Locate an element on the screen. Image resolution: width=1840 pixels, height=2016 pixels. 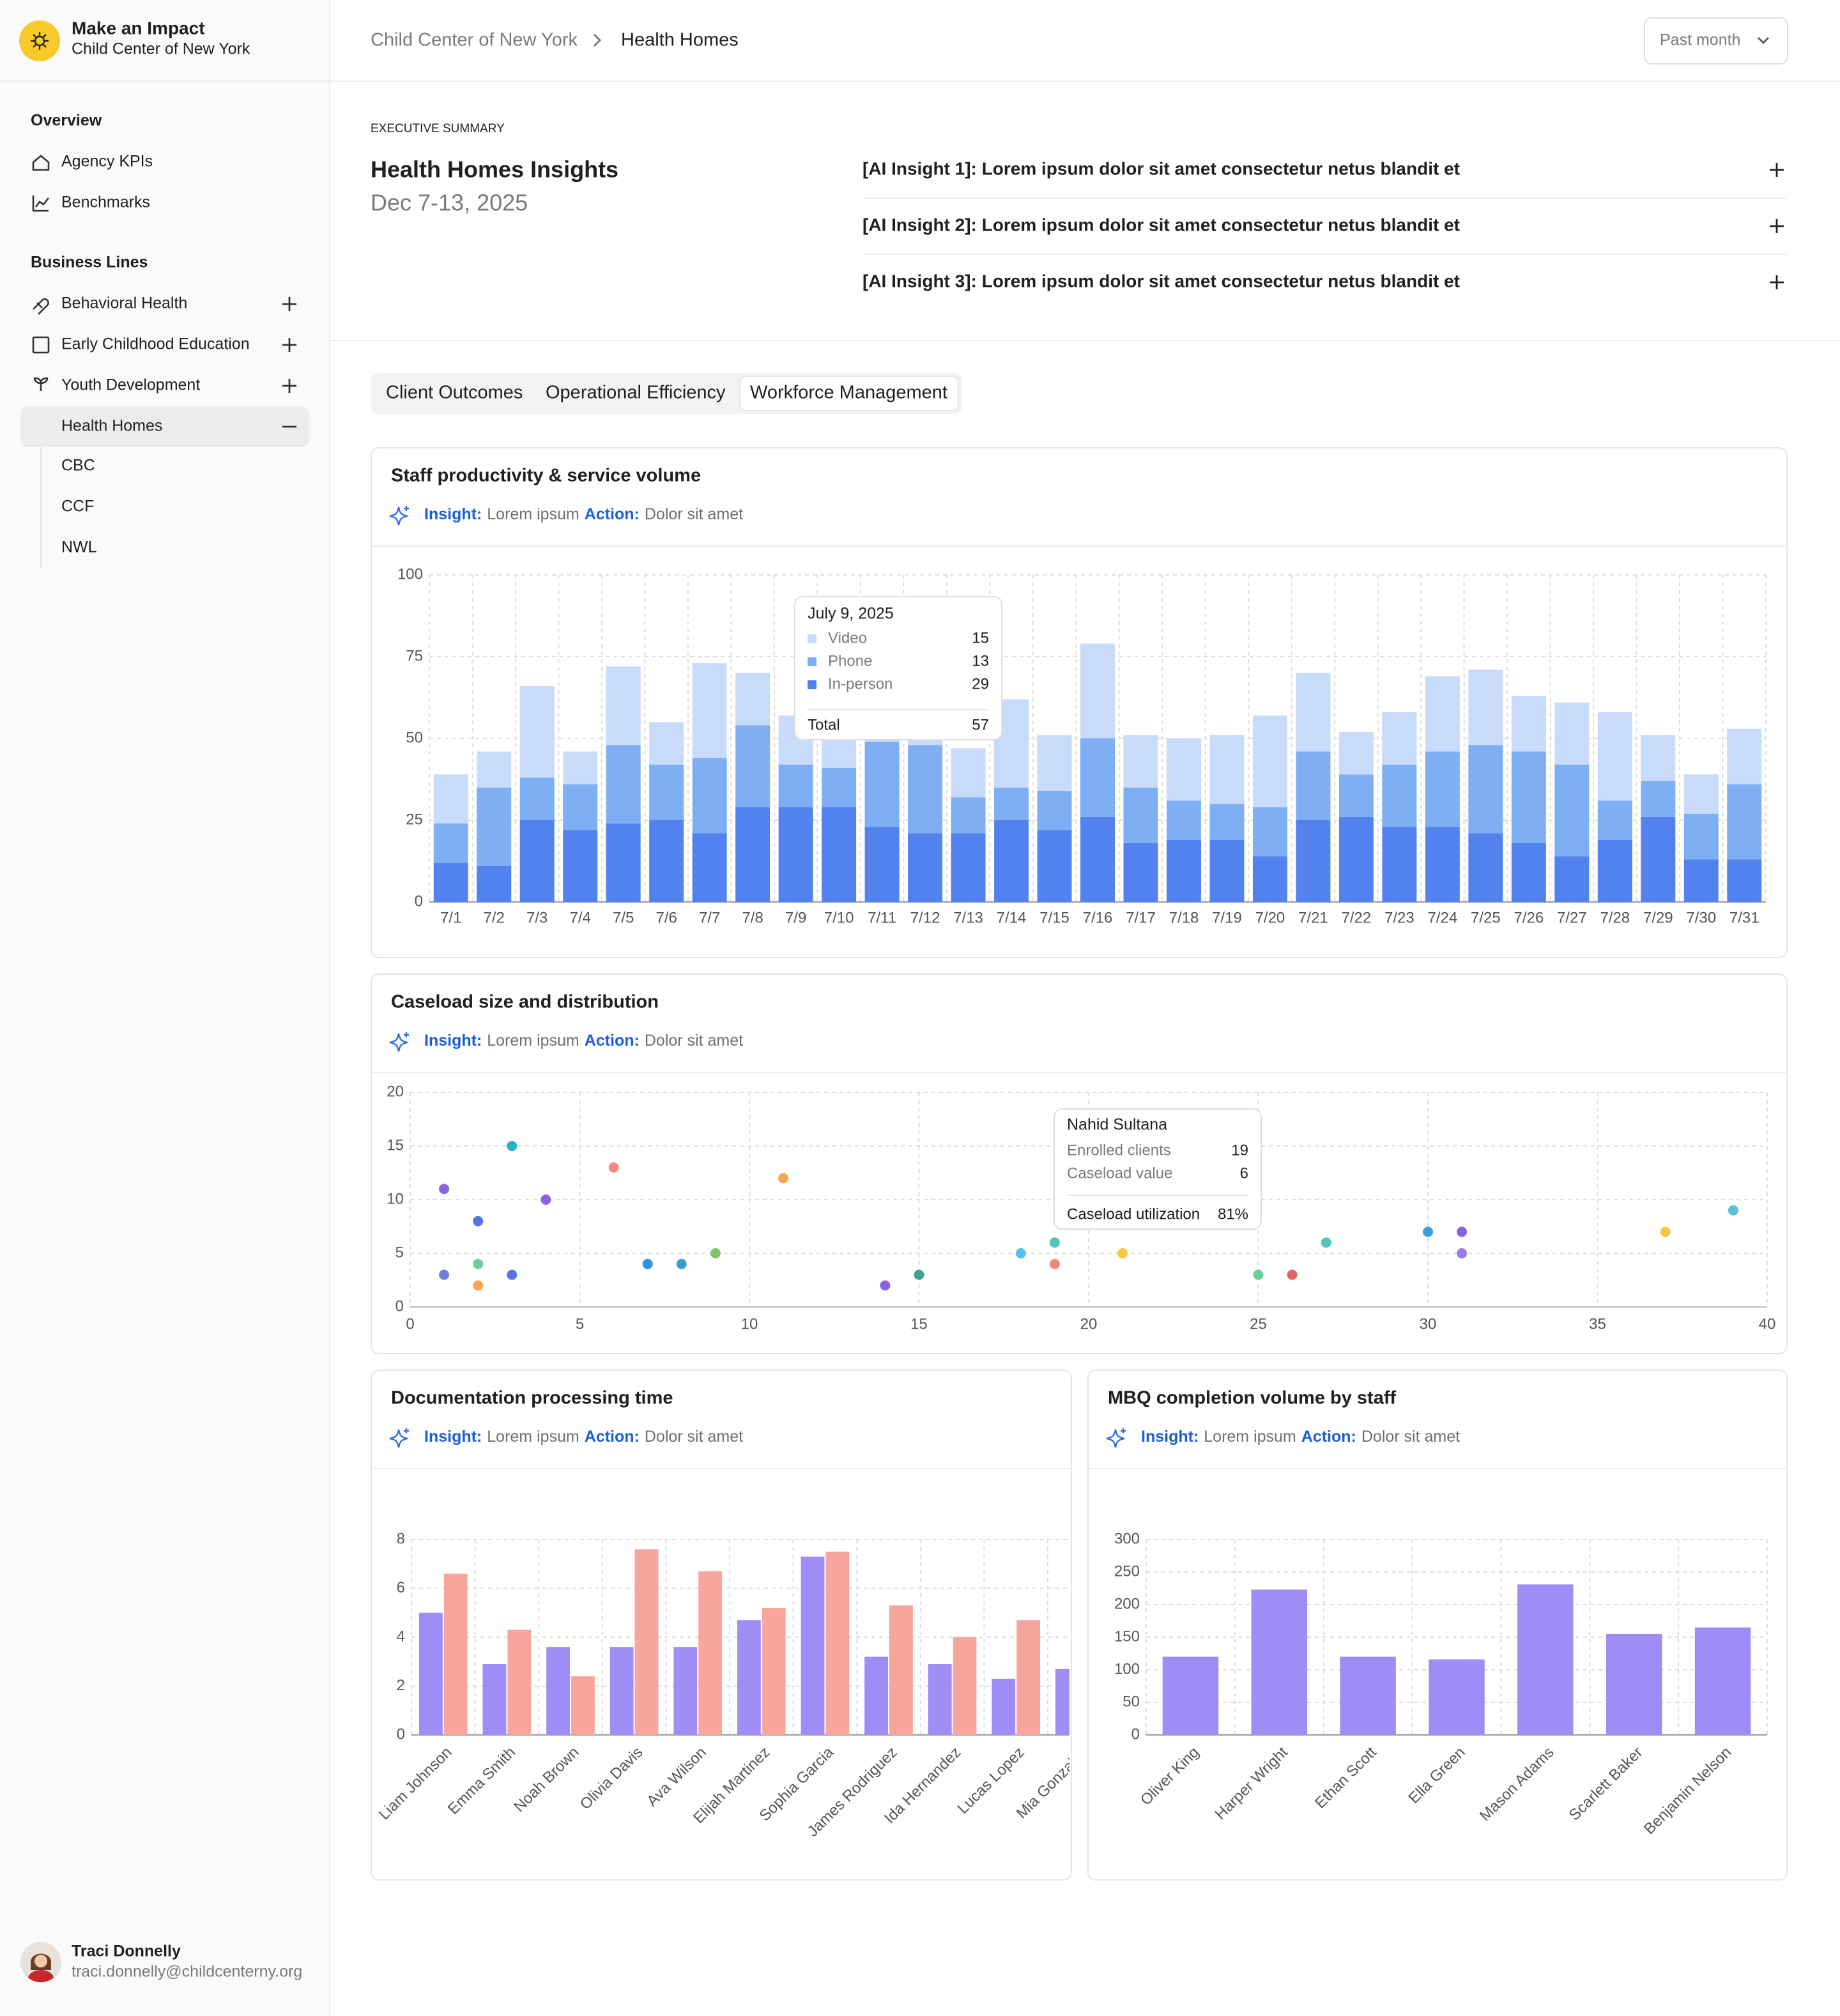
nav-toggle is located at coordinates (289, 362).